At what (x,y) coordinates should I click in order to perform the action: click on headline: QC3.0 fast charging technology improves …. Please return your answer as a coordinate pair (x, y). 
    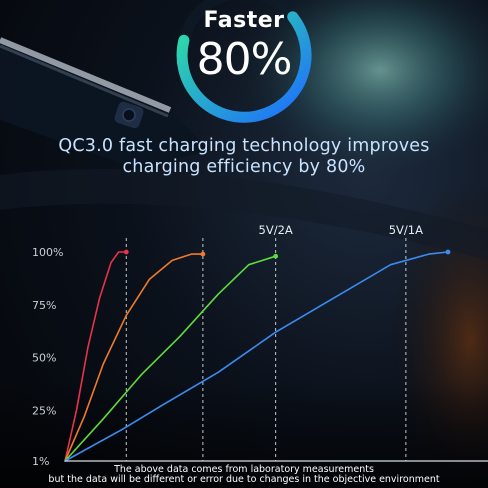
    Looking at the image, I should click on (244, 157).